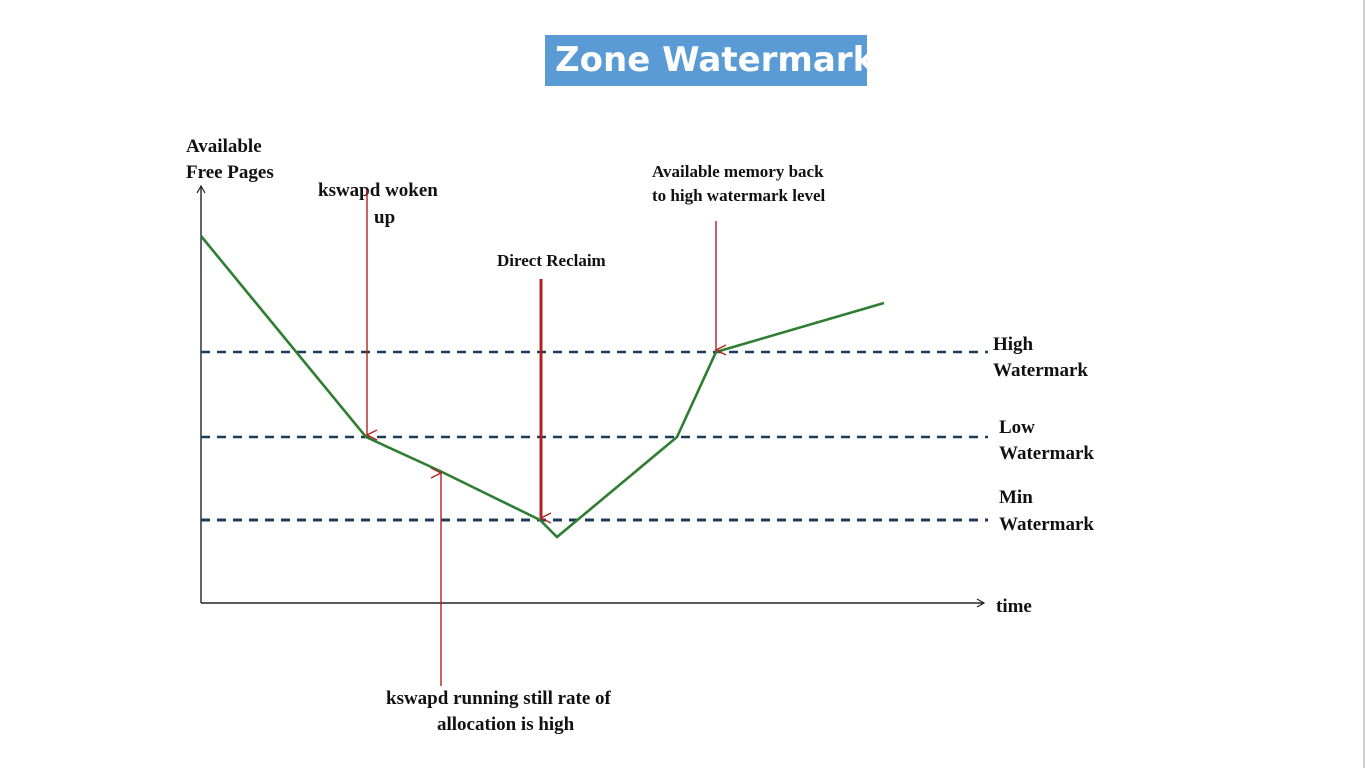  What do you see at coordinates (1014, 606) in the screenshot?
I see `x-axis-label: time` at bounding box center [1014, 606].